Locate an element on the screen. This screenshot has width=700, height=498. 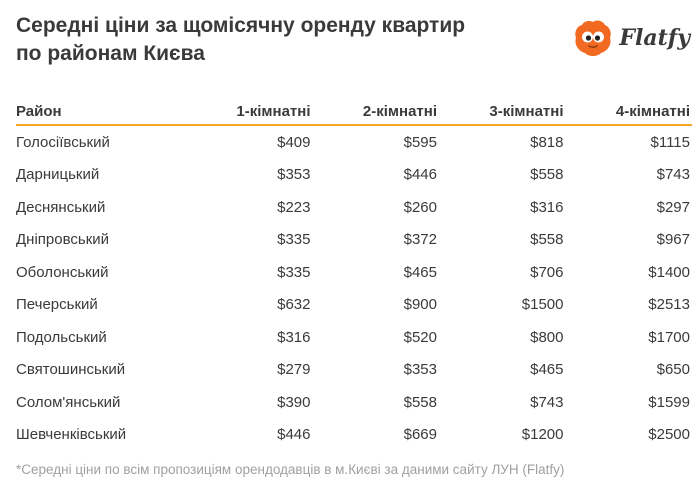
price-cell: $1115 is located at coordinates (670, 142).